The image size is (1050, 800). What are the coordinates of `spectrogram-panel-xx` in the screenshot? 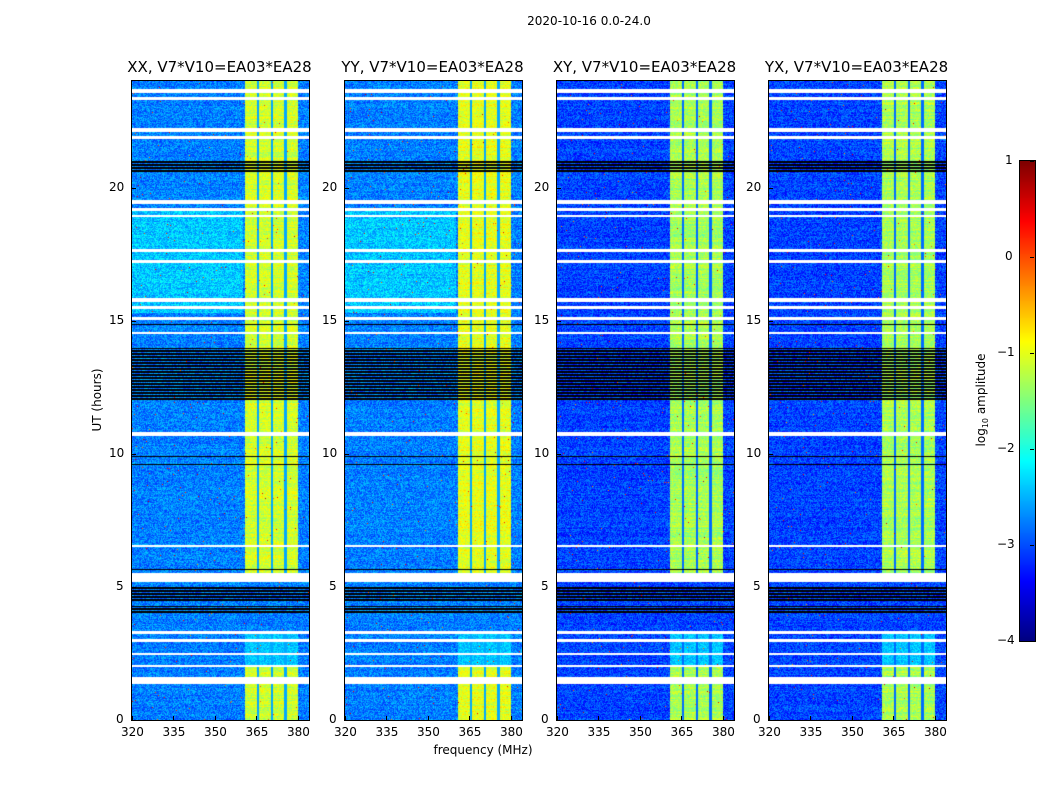 It's located at (220, 400).